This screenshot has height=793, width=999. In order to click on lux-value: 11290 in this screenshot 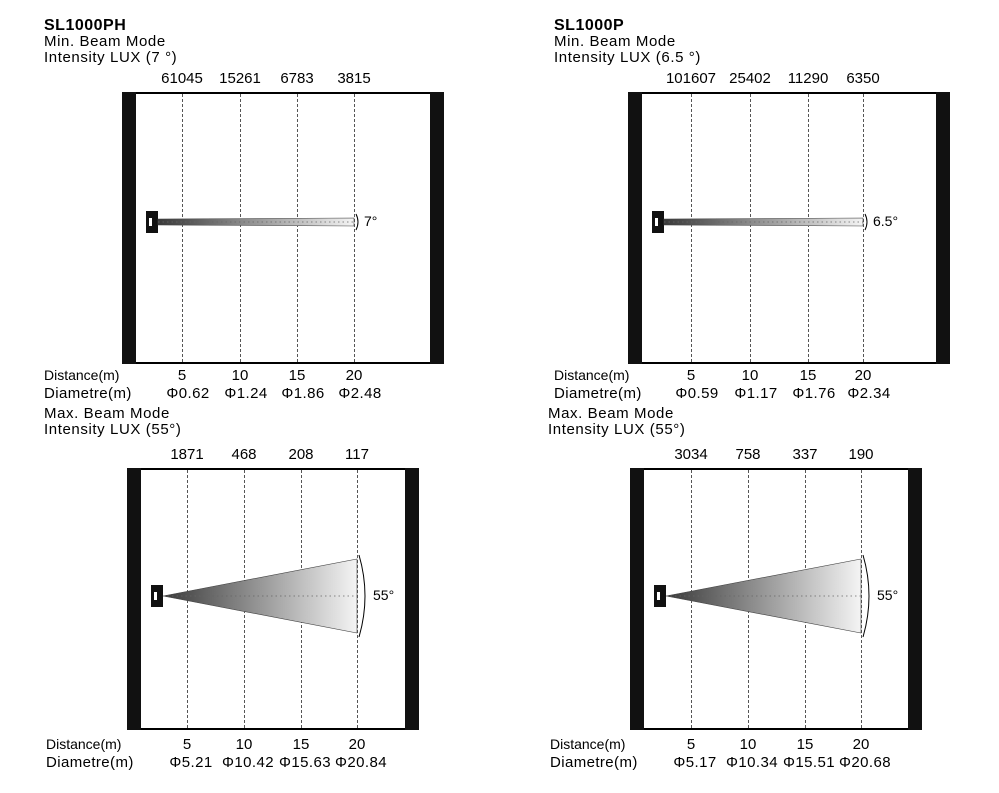, I will do `click(808, 78)`.